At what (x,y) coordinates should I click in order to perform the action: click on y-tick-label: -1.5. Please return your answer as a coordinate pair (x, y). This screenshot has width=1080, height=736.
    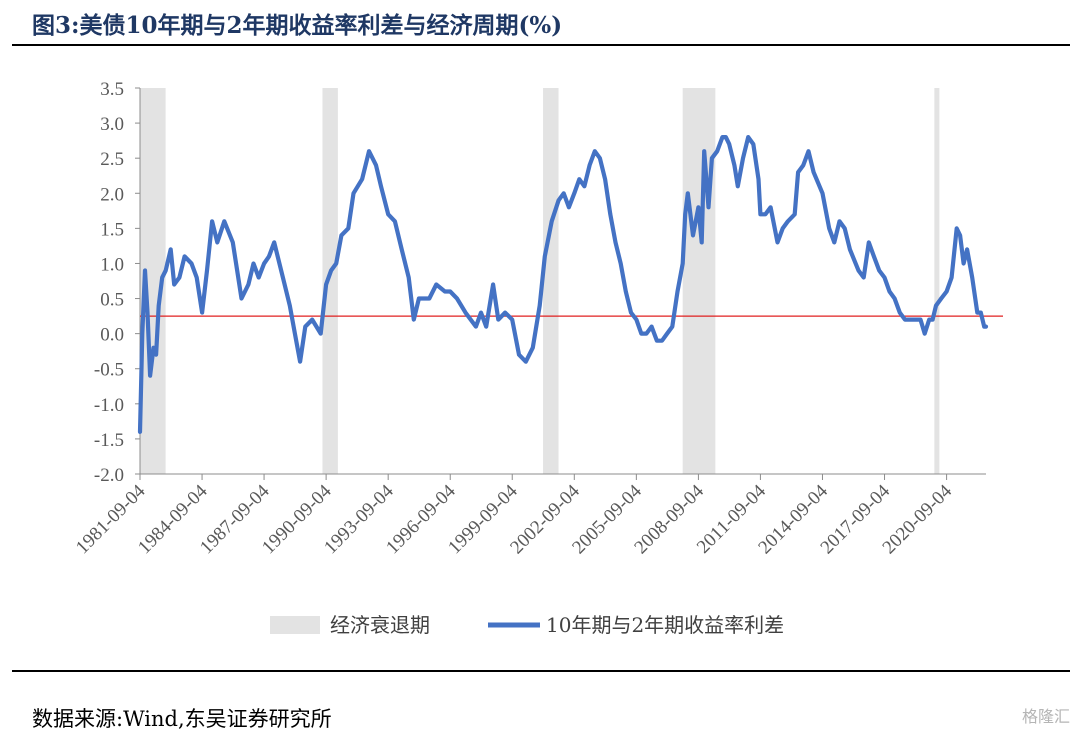
    Looking at the image, I should click on (109, 440).